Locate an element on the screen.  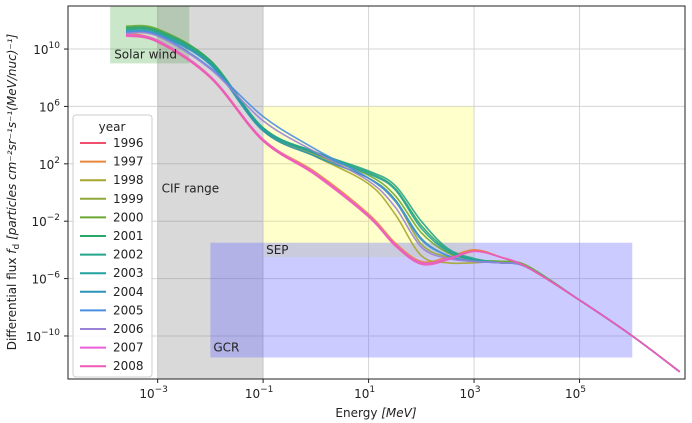
legend-label-1998: 1998 is located at coordinates (128, 180).